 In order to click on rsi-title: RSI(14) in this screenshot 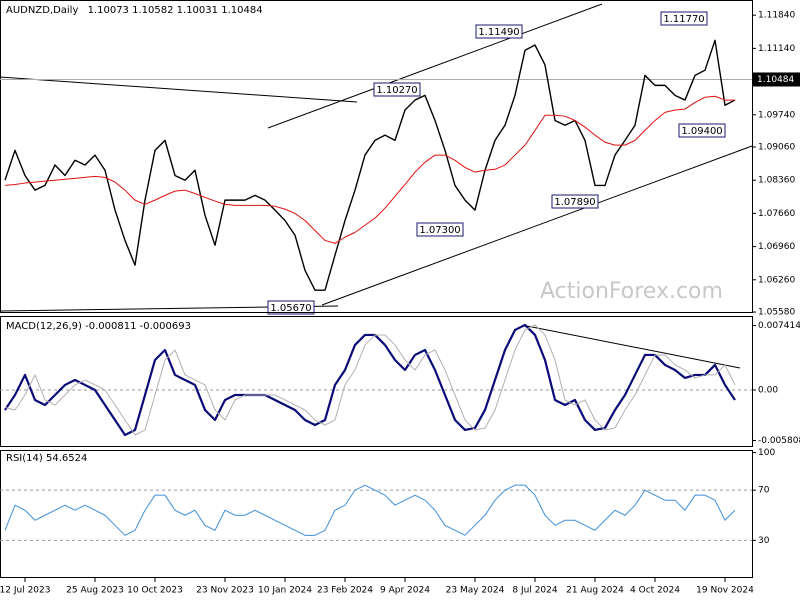, I will do `click(24, 458)`.